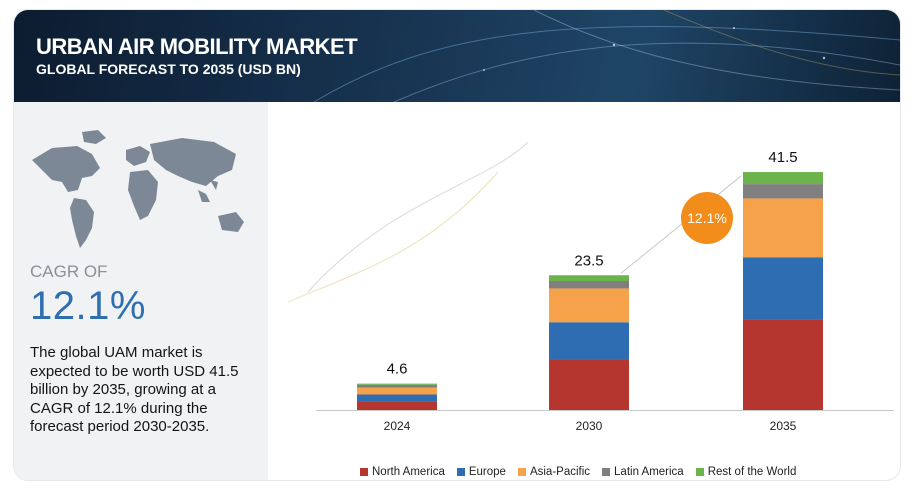  What do you see at coordinates (589, 305) in the screenshot?
I see `bar-segment-2030-asia-pacific` at bounding box center [589, 305].